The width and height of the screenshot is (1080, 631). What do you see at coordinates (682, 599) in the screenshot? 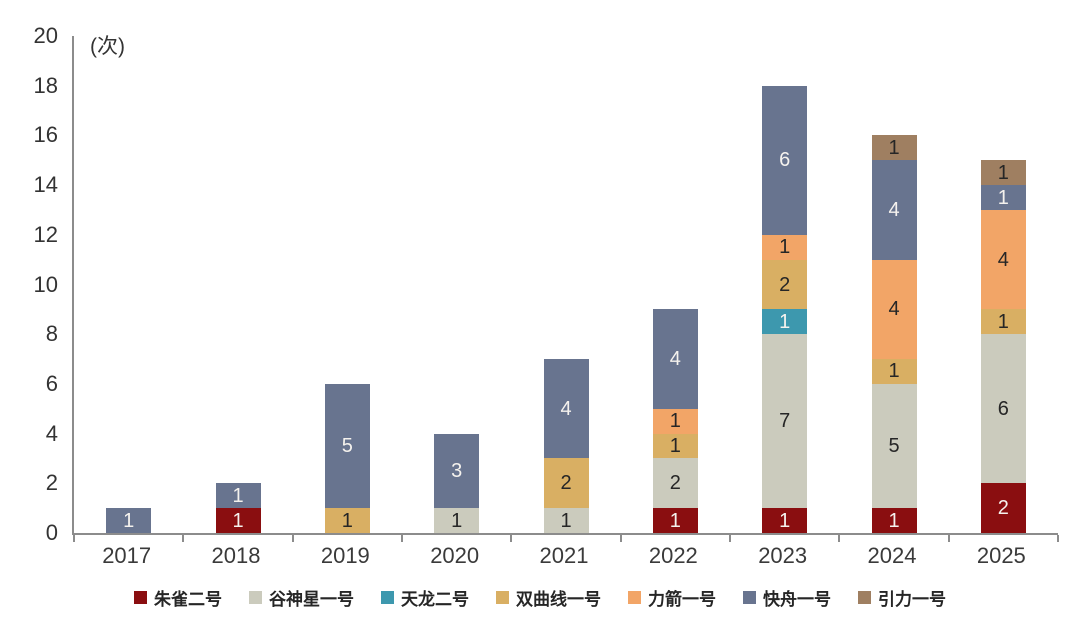
I see `legend-label: 力箭一号` at bounding box center [682, 599].